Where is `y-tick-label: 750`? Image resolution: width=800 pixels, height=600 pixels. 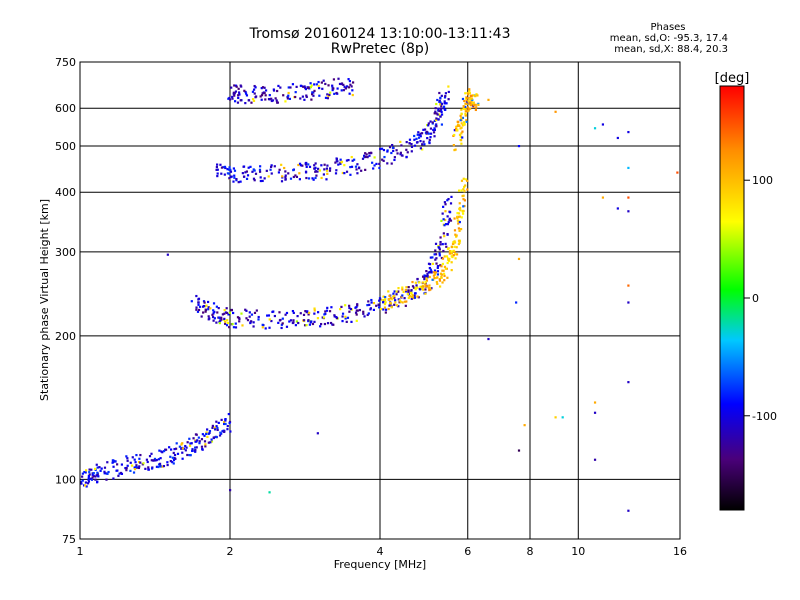
y-tick-label: 750 is located at coordinates (65, 62).